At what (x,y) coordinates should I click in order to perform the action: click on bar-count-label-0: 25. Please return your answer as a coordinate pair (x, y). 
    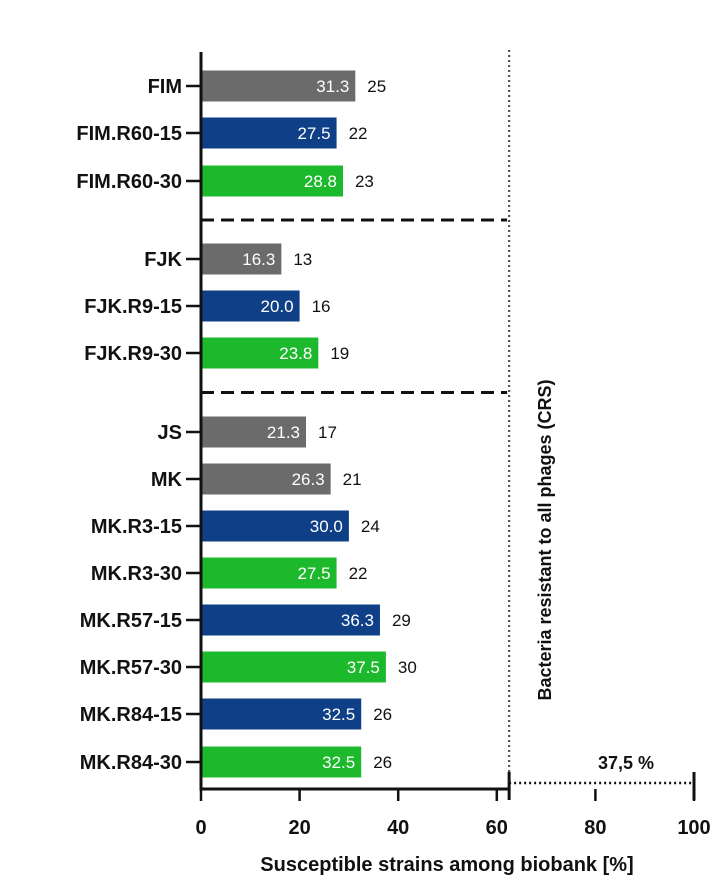
    Looking at the image, I should click on (376, 86).